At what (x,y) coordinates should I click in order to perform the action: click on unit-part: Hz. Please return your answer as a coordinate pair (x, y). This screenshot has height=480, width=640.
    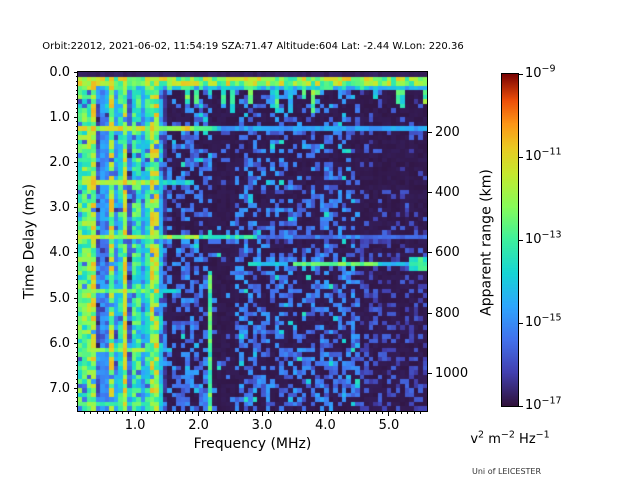
    Looking at the image, I should click on (525, 439).